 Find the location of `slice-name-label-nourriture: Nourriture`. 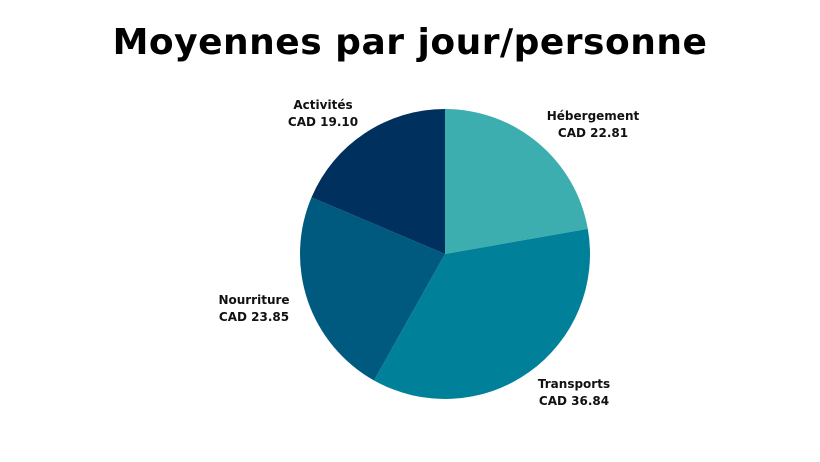

slice-name-label-nourriture: Nourriture is located at coordinates (253, 300).